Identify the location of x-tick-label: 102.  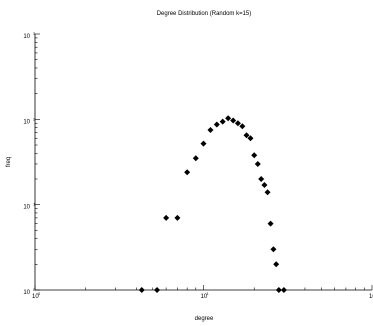
(371, 297).